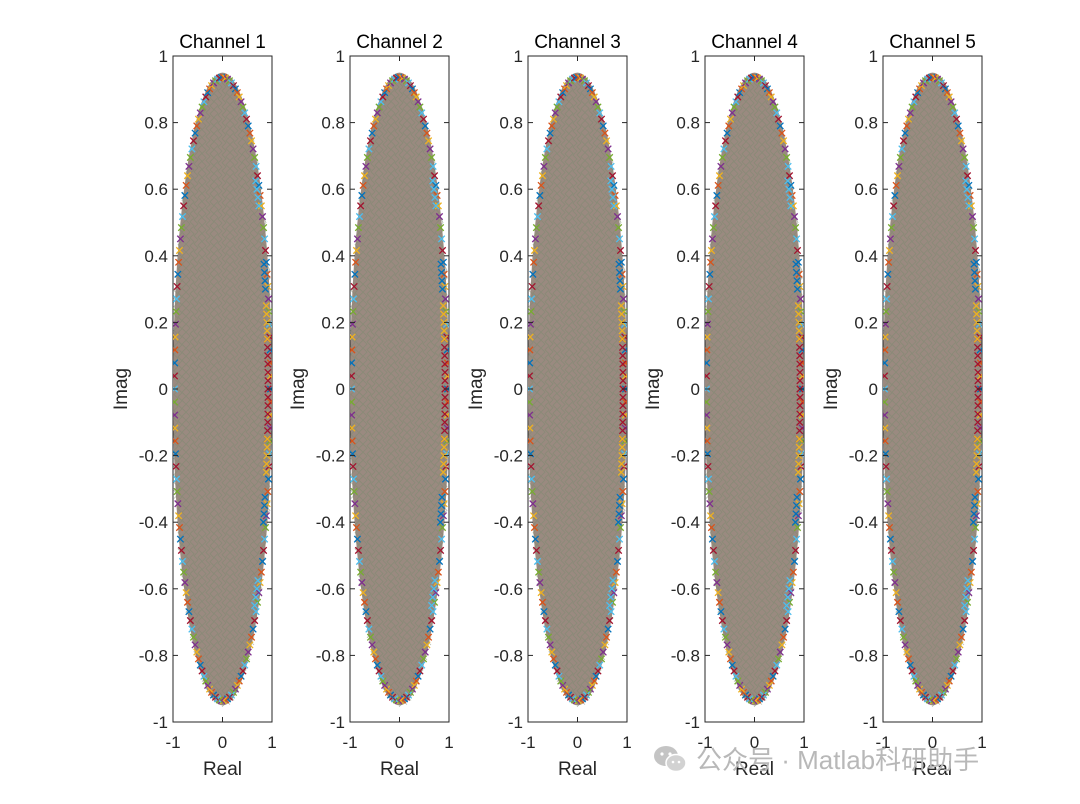 This screenshot has width=1080, height=804. What do you see at coordinates (688, 189) in the screenshot?
I see `y-tick-label: 0.6` at bounding box center [688, 189].